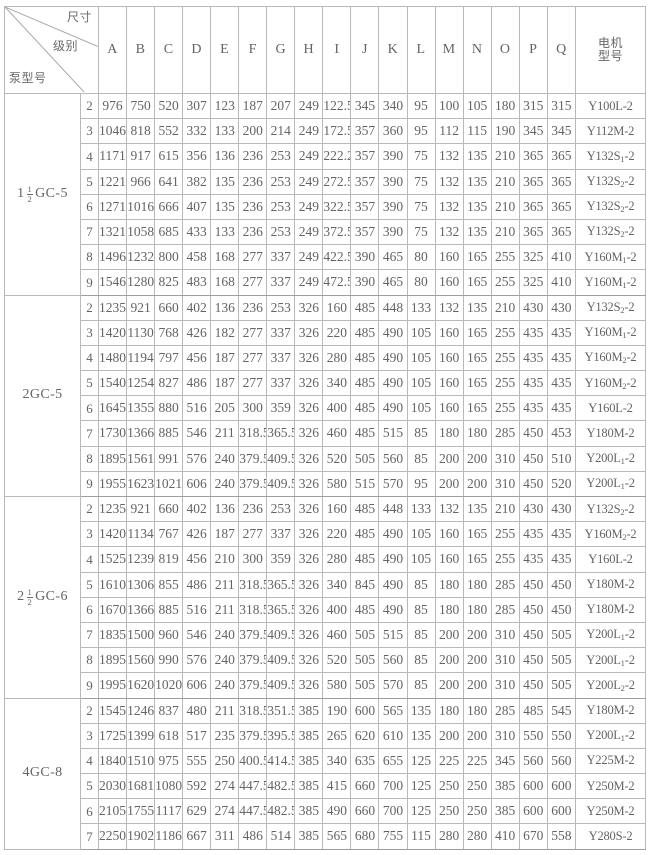 The height and width of the screenshot is (855, 650). Describe the element at coordinates (281, 131) in the screenshot. I see `dimension-cell-G: 214` at that location.